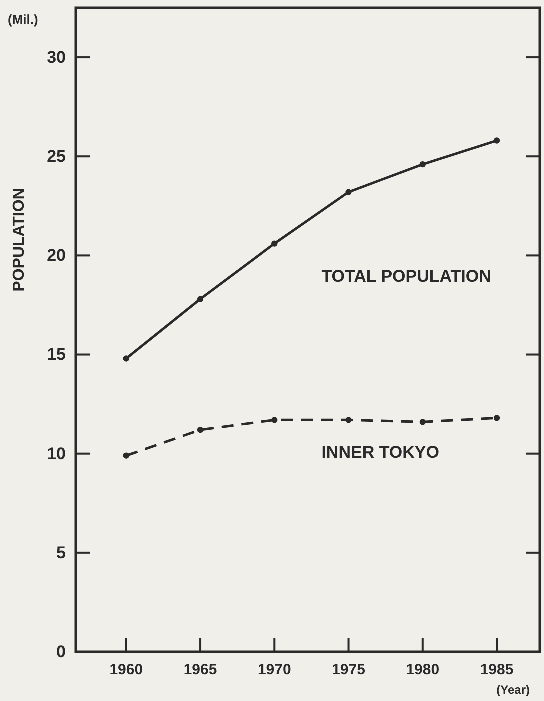 This screenshot has height=701, width=544. Describe the element at coordinates (56, 256) in the screenshot. I see `y-tick-label: 20` at that location.